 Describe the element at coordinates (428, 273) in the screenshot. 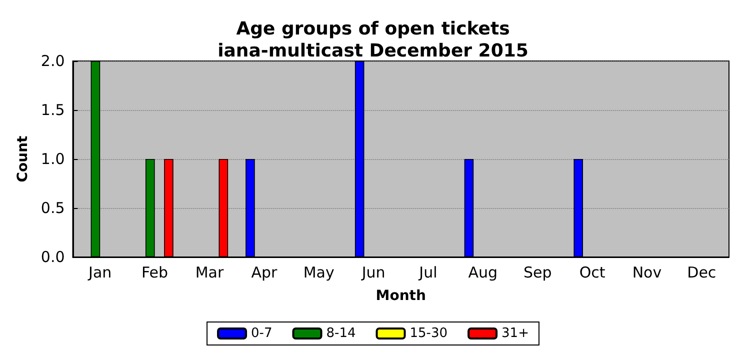

I see `x-tick-label: Jul` at that location.